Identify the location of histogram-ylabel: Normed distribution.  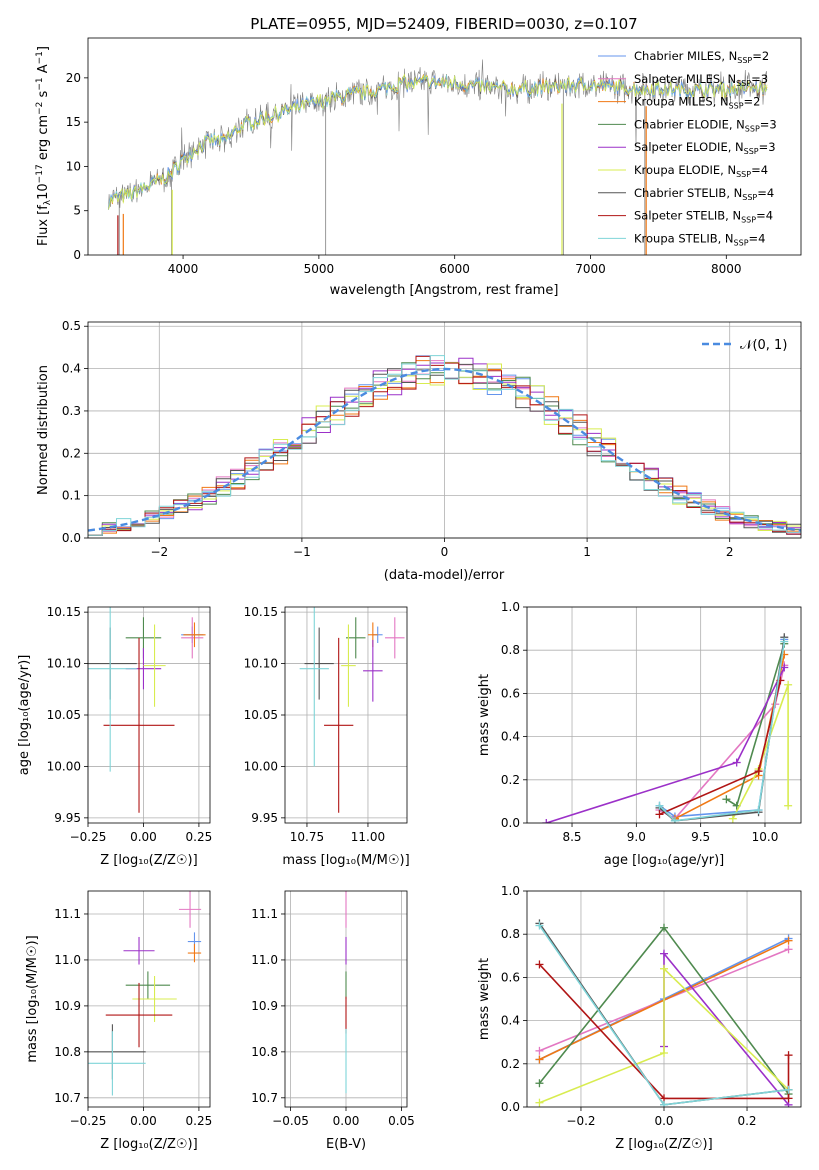
(43, 430).